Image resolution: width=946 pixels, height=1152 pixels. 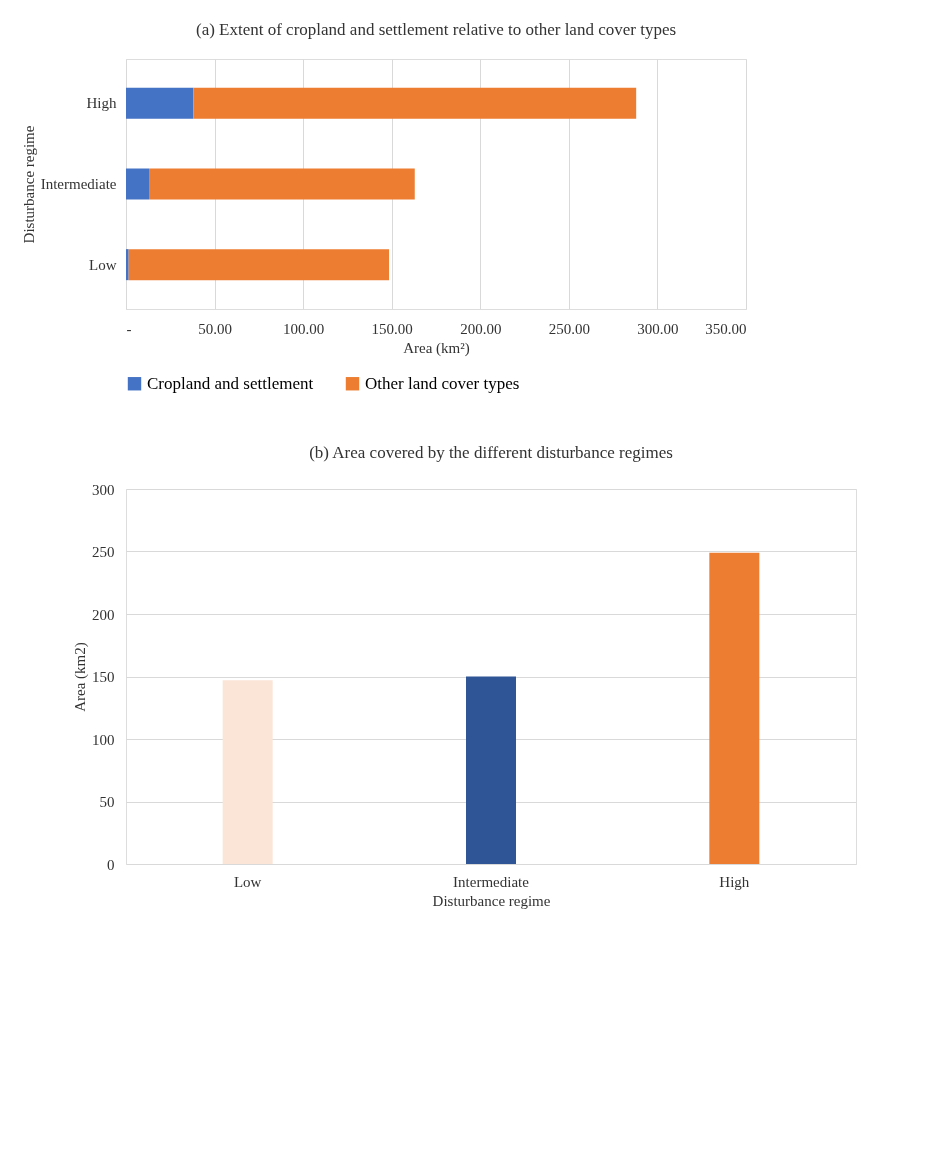 What do you see at coordinates (103, 739) in the screenshot?
I see `y-tick-label: 100` at bounding box center [103, 739].